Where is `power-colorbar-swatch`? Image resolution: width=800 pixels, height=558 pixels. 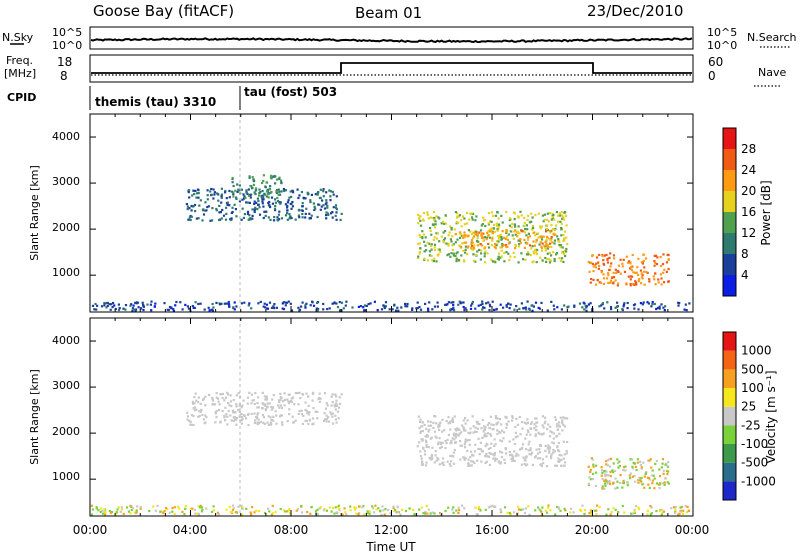
power-colorbar-swatch is located at coordinates (729, 138).